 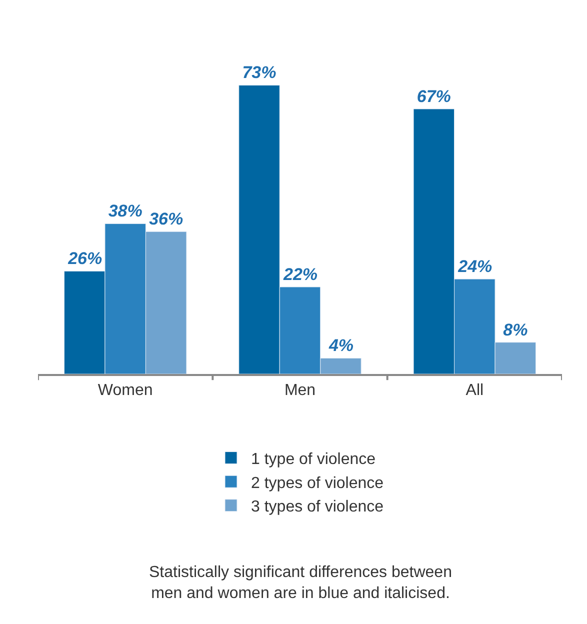 I want to click on data-label: 22%, so click(x=300, y=274).